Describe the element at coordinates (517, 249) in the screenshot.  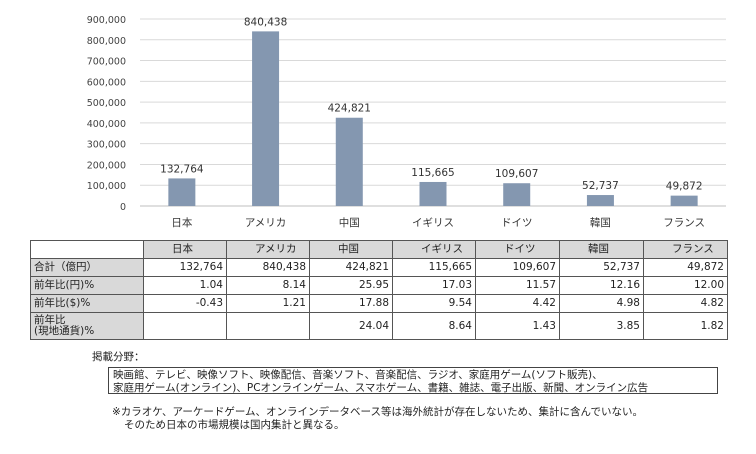
I see `column-header: ドイツ` at that location.